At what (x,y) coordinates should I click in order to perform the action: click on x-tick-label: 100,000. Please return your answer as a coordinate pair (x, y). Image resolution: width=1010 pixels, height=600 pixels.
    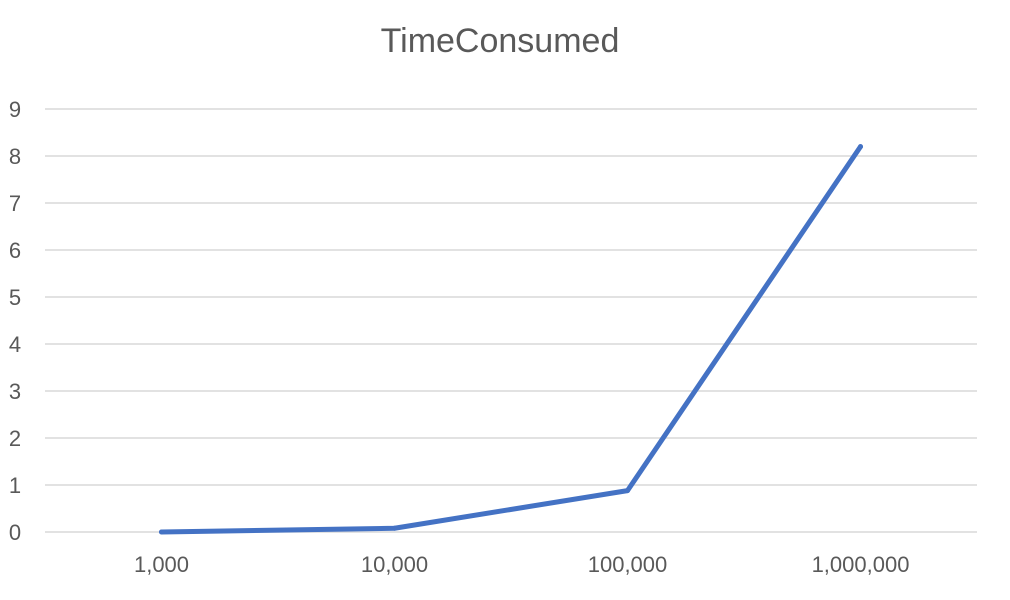
    Looking at the image, I should click on (628, 564).